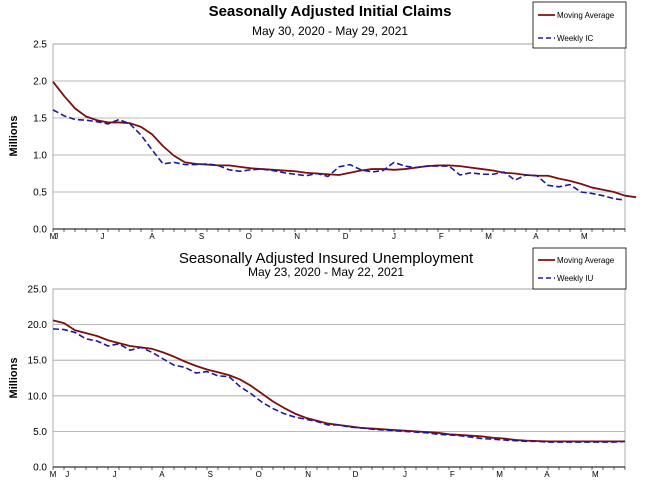  Describe the element at coordinates (346, 236) in the screenshot. I see `chart1-x-tick-label: D` at that location.